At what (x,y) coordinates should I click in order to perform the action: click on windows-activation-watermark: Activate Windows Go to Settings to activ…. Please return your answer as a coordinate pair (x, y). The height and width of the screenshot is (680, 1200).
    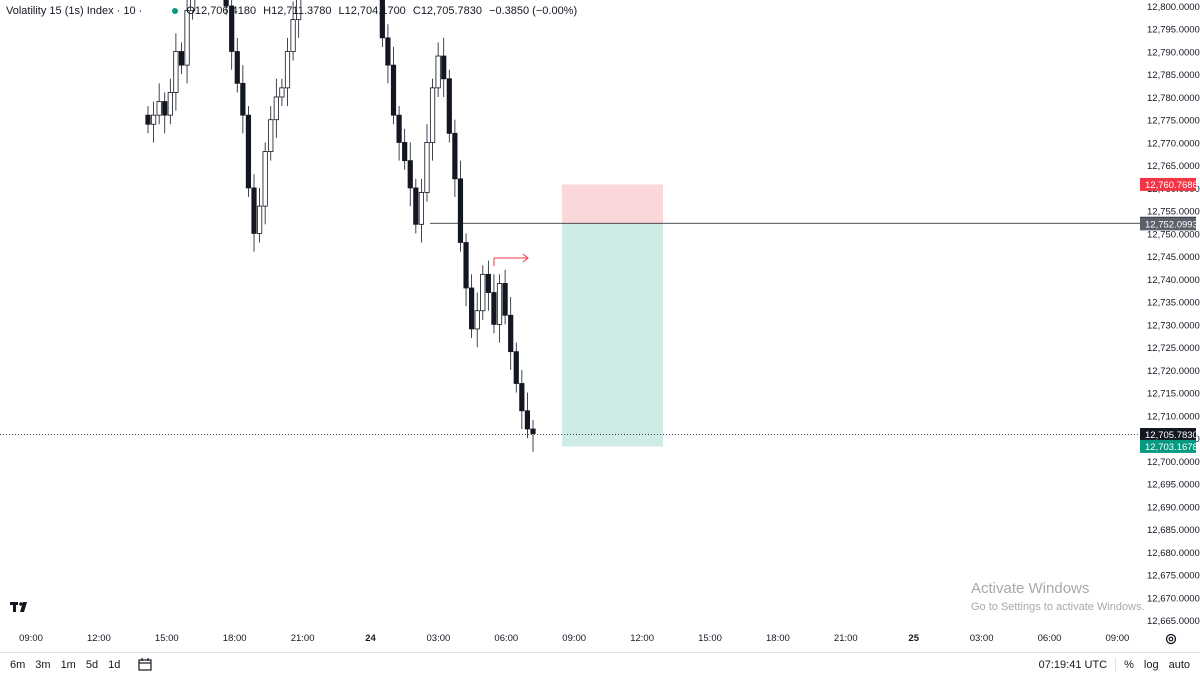
    Looking at the image, I should click on (1058, 596).